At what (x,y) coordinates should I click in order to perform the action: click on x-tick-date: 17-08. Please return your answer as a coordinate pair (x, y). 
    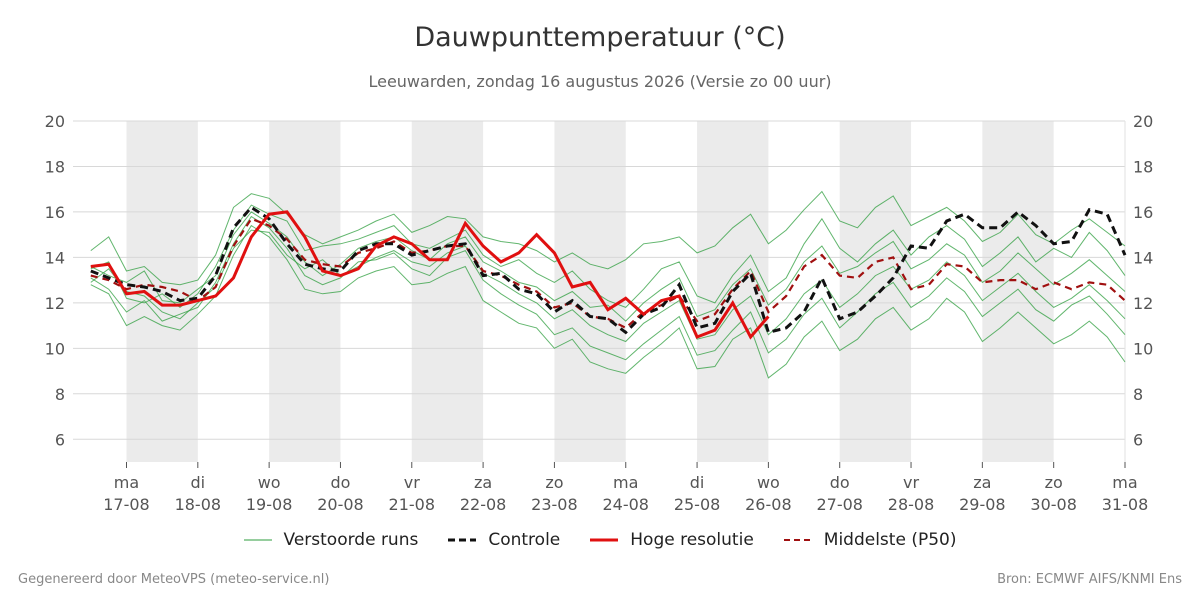
    Looking at the image, I should click on (126, 504).